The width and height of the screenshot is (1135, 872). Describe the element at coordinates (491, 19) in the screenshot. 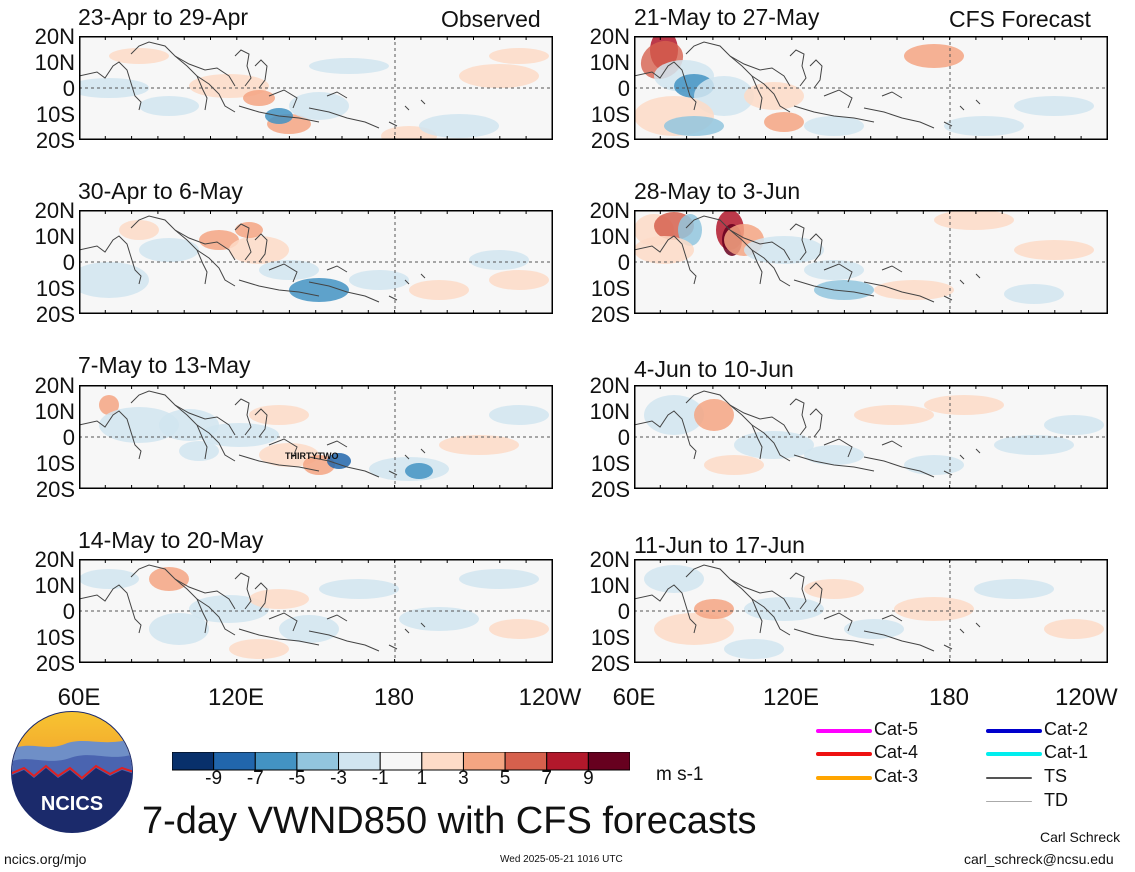

I see `observed-header: Observed` at that location.